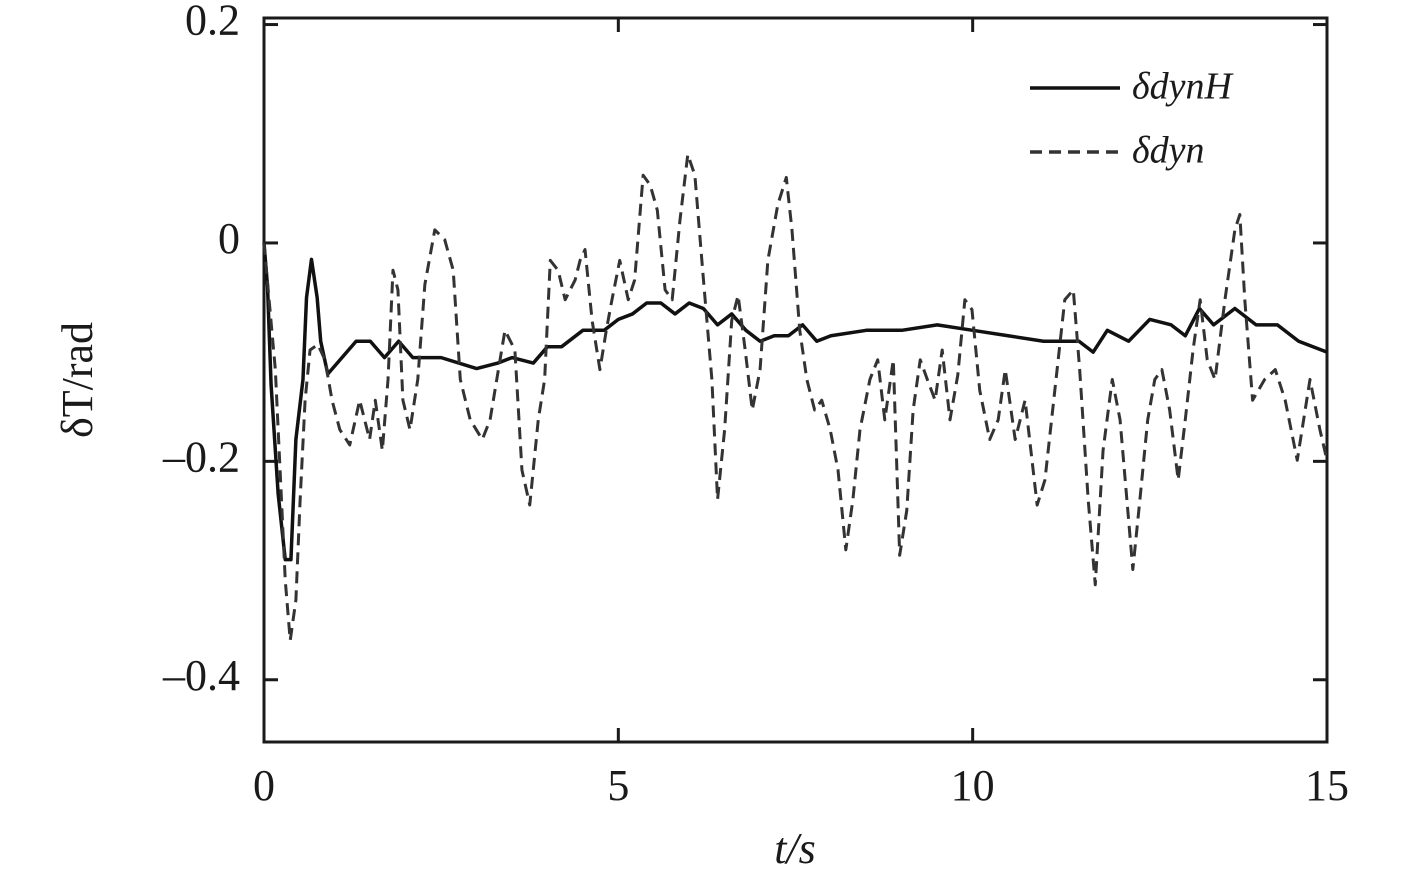 This screenshot has height=881, width=1417. I want to click on x-tick-label: 0, so click(264, 785).